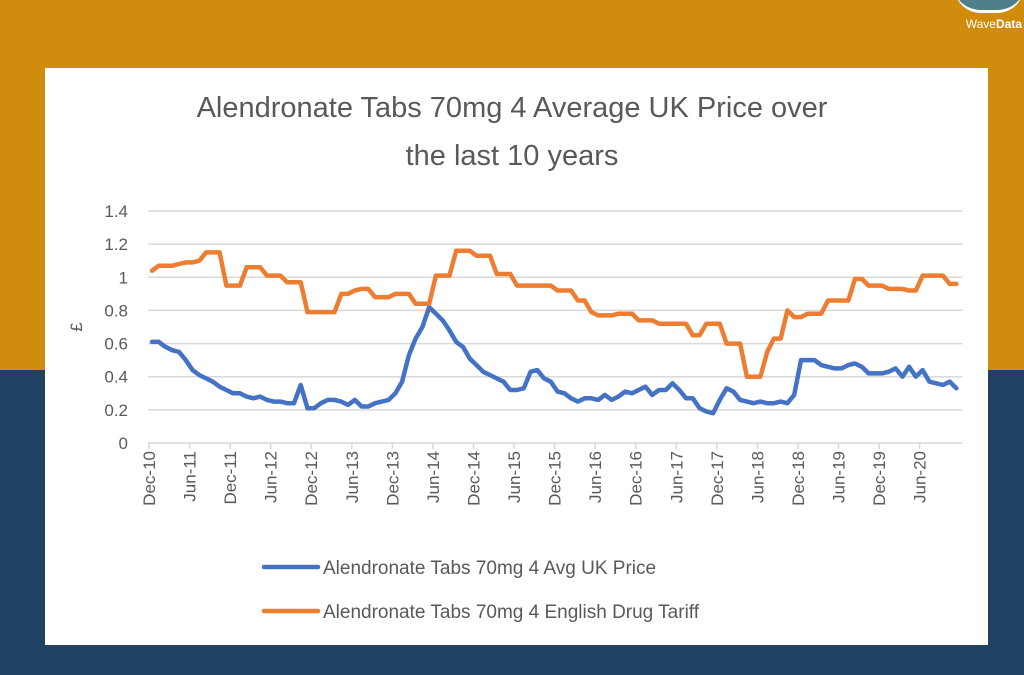  What do you see at coordinates (595, 477) in the screenshot?
I see `x-tick-label: Jun-16` at bounding box center [595, 477].